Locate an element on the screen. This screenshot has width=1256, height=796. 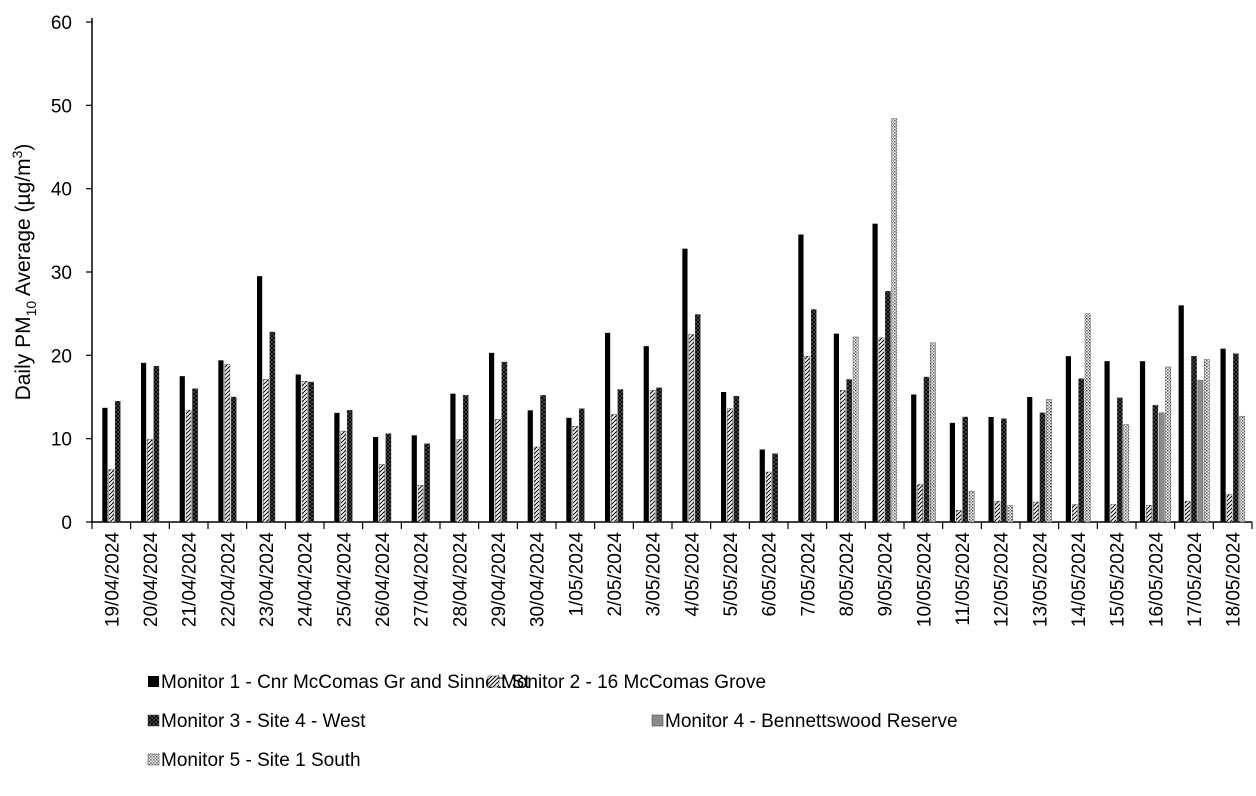
legend-label-5: Monitor 5 - Site 1 South is located at coordinates (261, 760).